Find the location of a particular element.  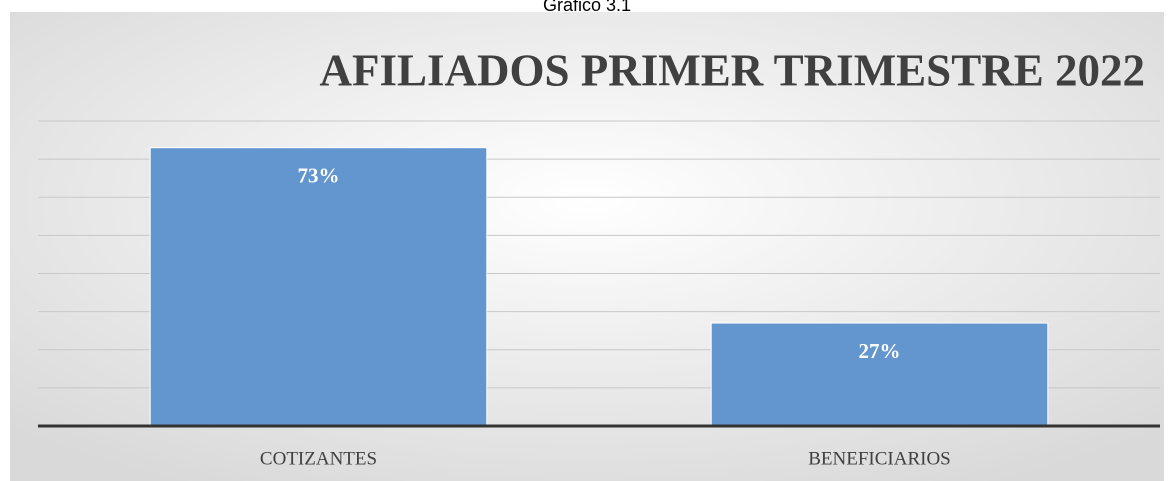

x-tick-label: COTIZANTES is located at coordinates (318, 458).